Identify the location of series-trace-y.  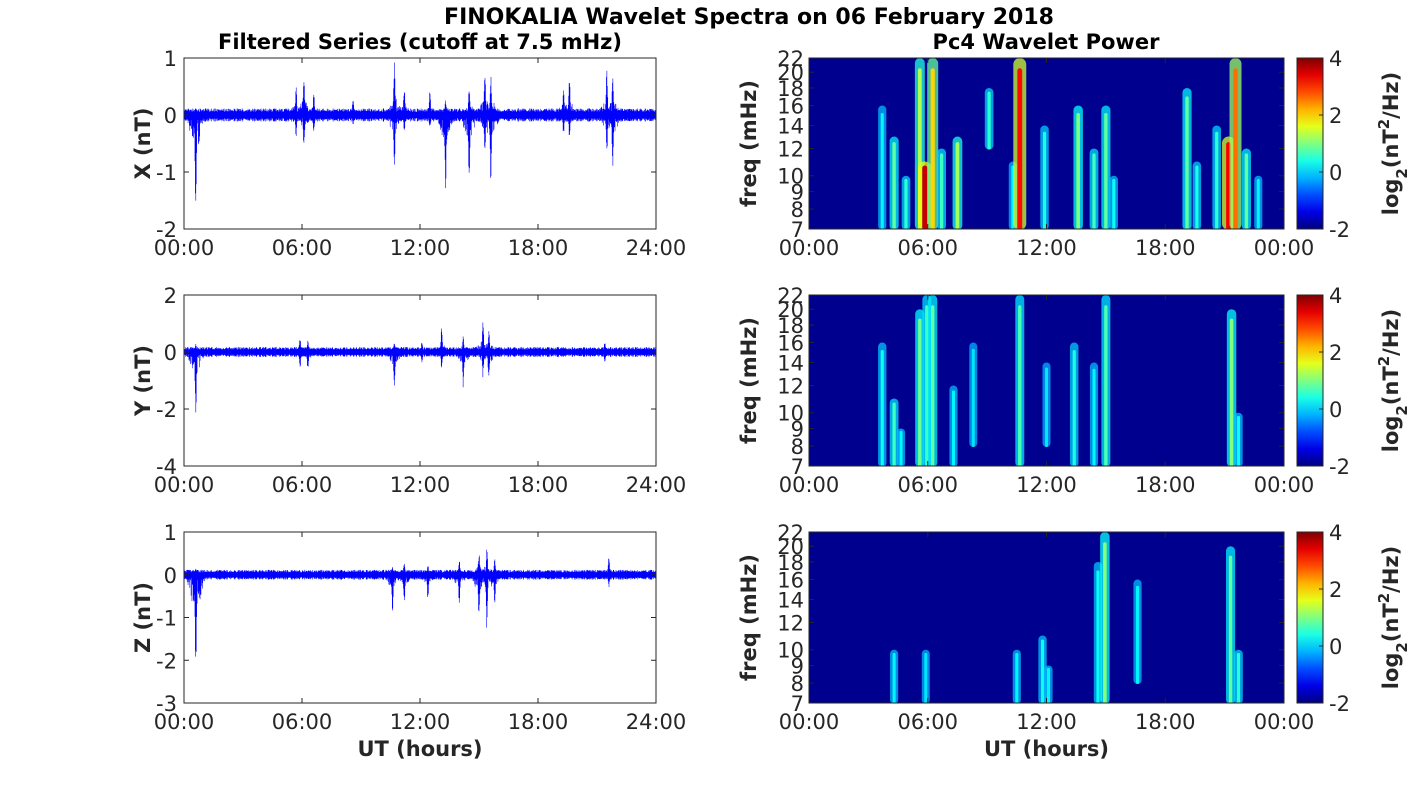
(420, 367).